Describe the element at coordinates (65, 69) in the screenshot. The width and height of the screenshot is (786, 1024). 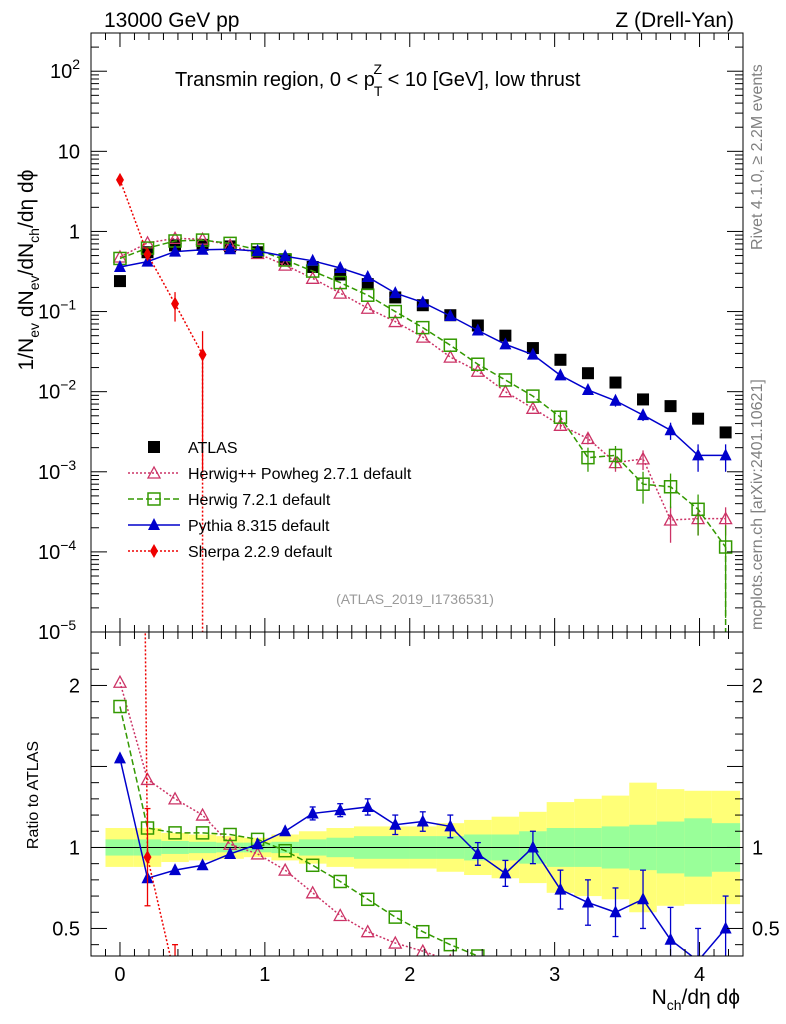
I see `y-tick-label: 10²` at that location.